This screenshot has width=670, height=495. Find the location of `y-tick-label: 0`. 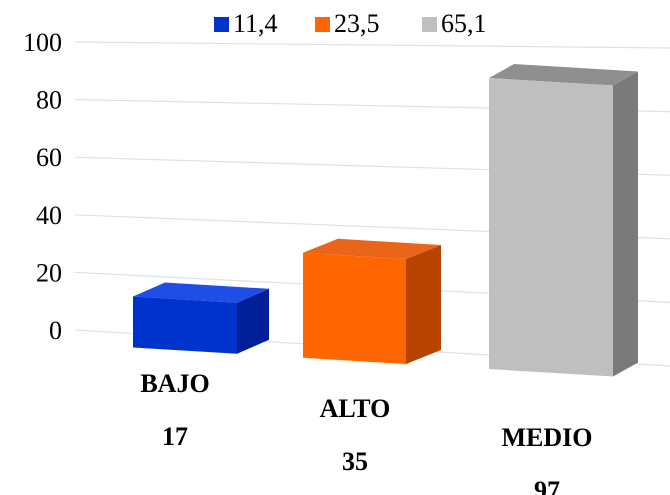

y-tick-label: 0 is located at coordinates (55, 330).